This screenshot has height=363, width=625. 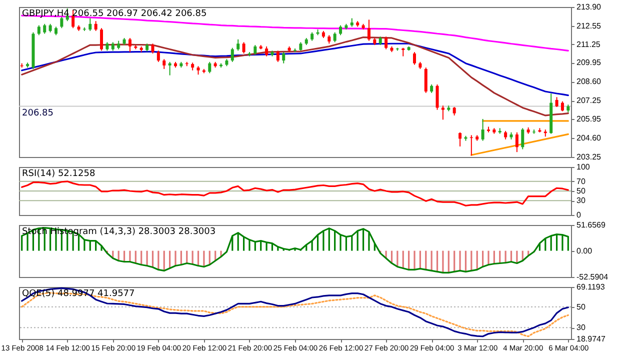 What do you see at coordinates (581, 181) in the screenshot?
I see `y-tick-label: 70` at bounding box center [581, 181].